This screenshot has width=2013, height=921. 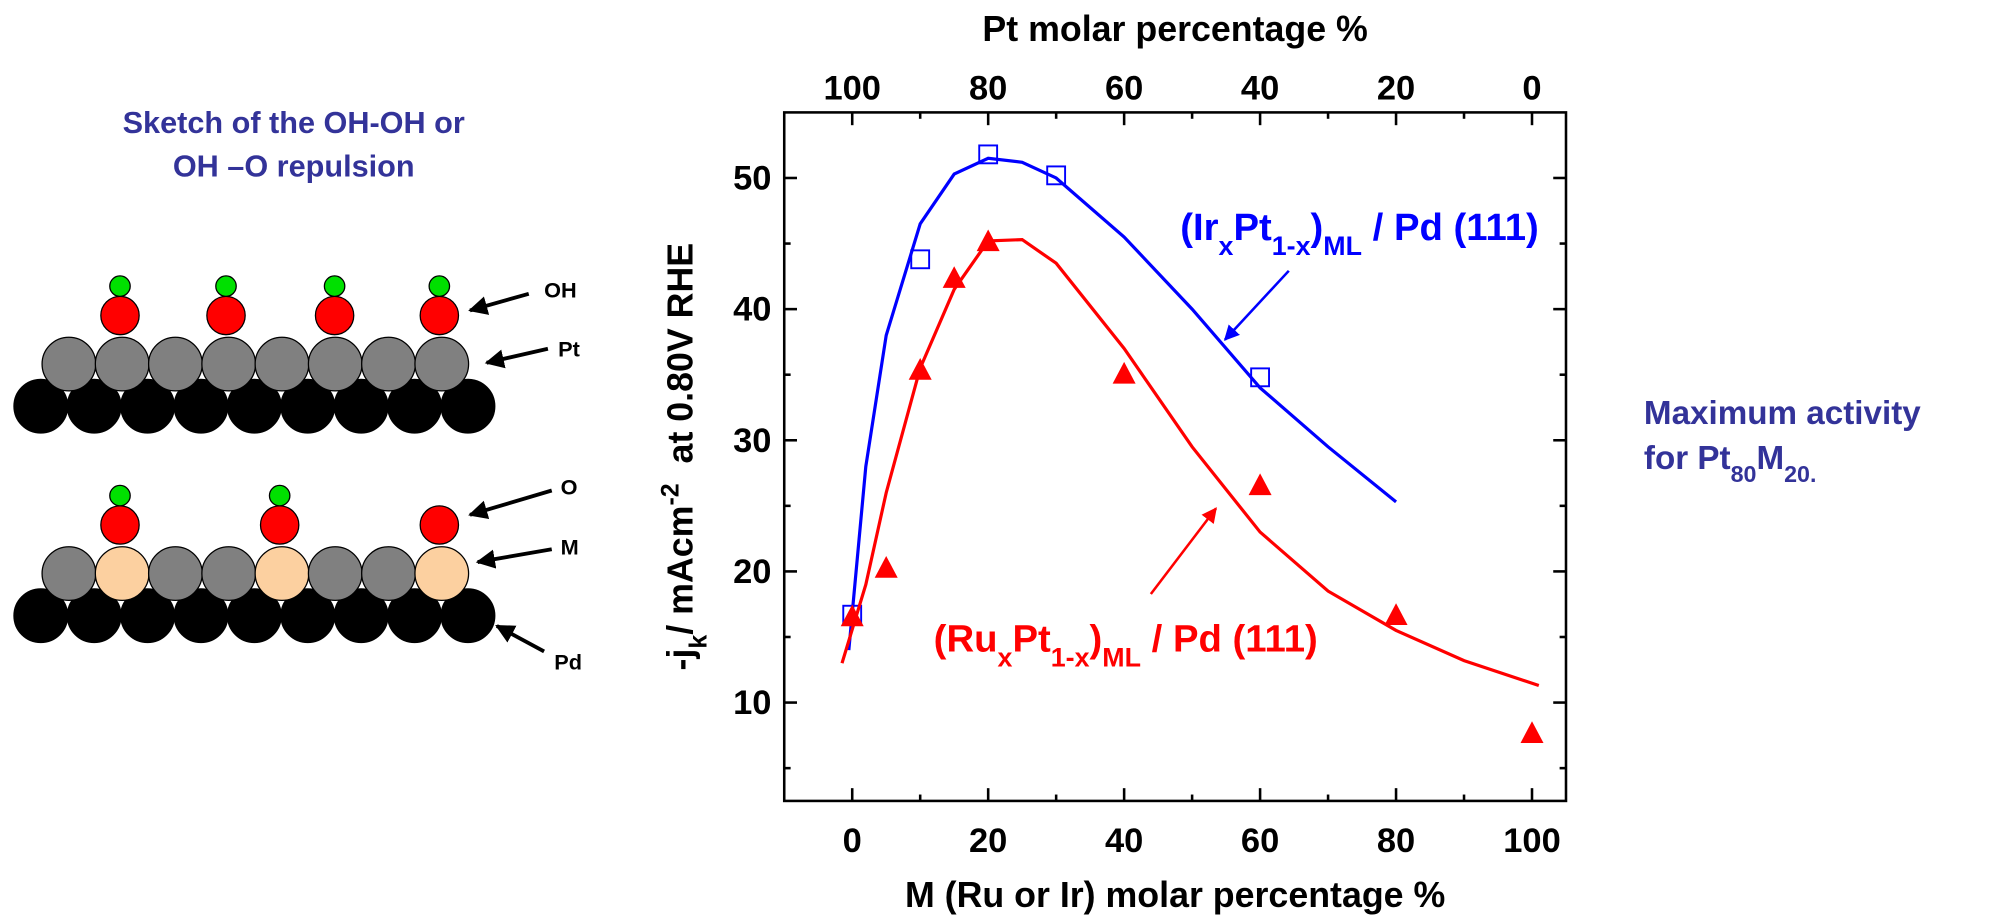 What do you see at coordinates (1124, 89) in the screenshot?
I see `x2-tick-label: 60` at bounding box center [1124, 89].